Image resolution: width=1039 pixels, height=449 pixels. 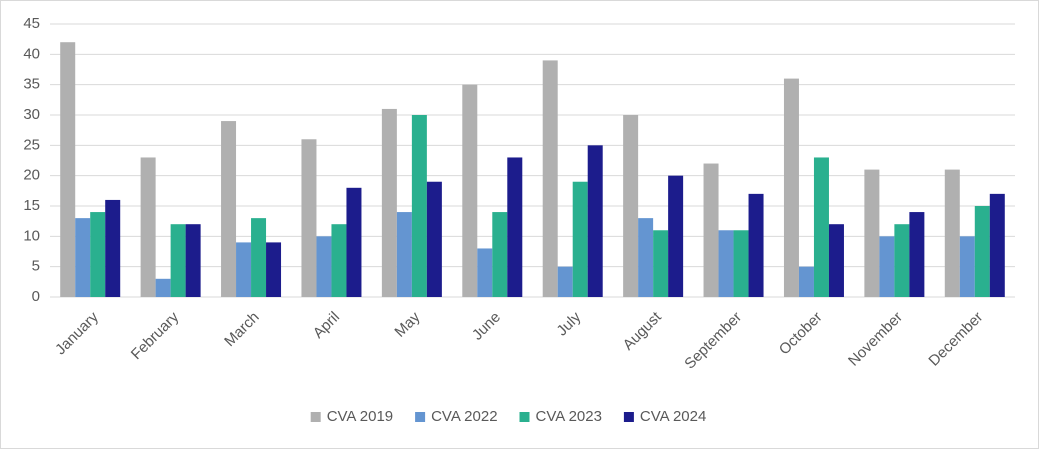 What do you see at coordinates (36, 266) in the screenshot?
I see `y-tick-label: 5` at bounding box center [36, 266].